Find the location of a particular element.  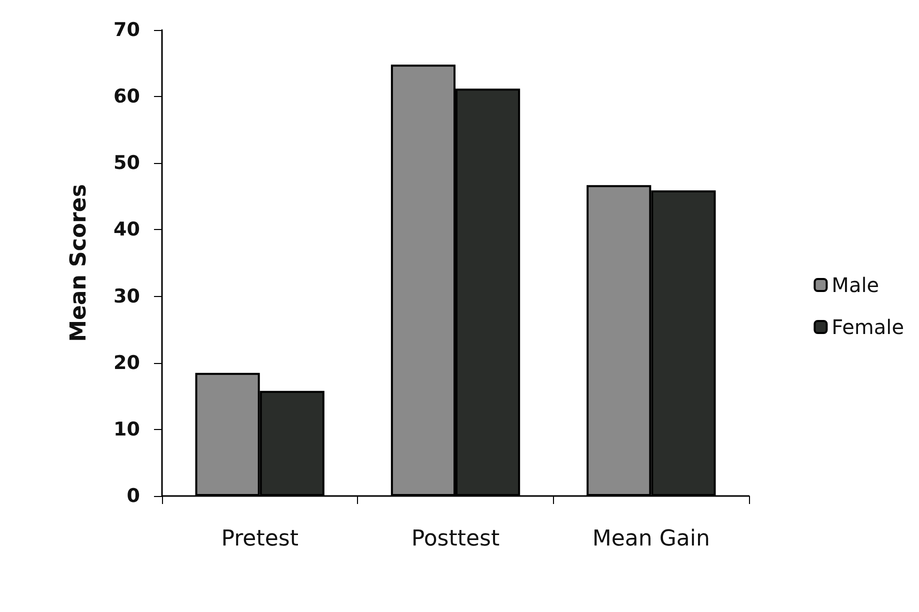

x-tick-label: Posttest is located at coordinates (455, 539).